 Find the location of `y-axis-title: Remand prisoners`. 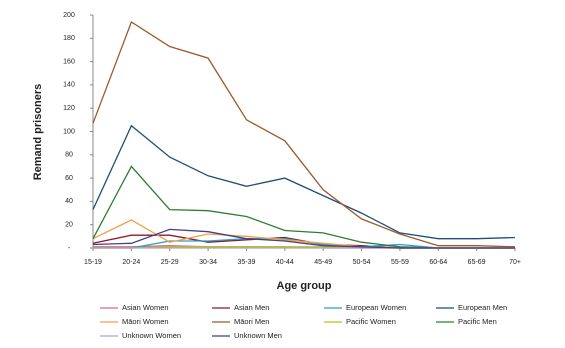

y-axis-title: Remand prisoners is located at coordinates (38, 132).